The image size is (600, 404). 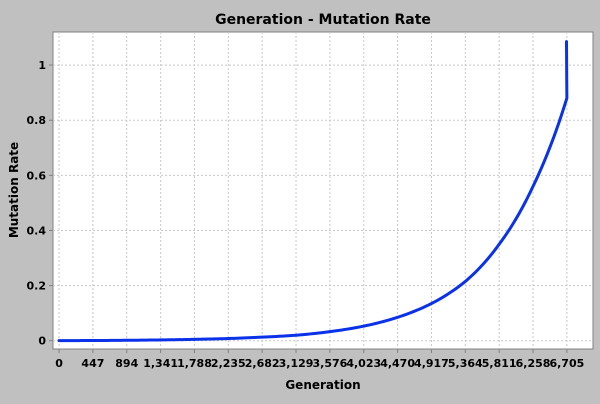 What do you see at coordinates (465, 363) in the screenshot?
I see `x-tick-label: 5,364` at bounding box center [465, 363].